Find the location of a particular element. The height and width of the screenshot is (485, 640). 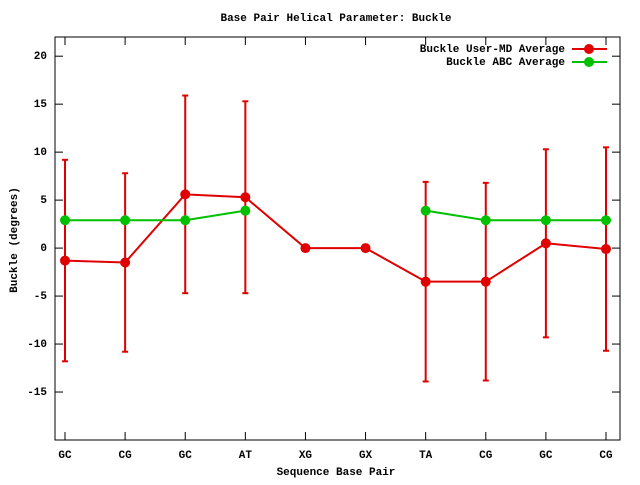

y-tick-label: -10 is located at coordinates (37, 345).